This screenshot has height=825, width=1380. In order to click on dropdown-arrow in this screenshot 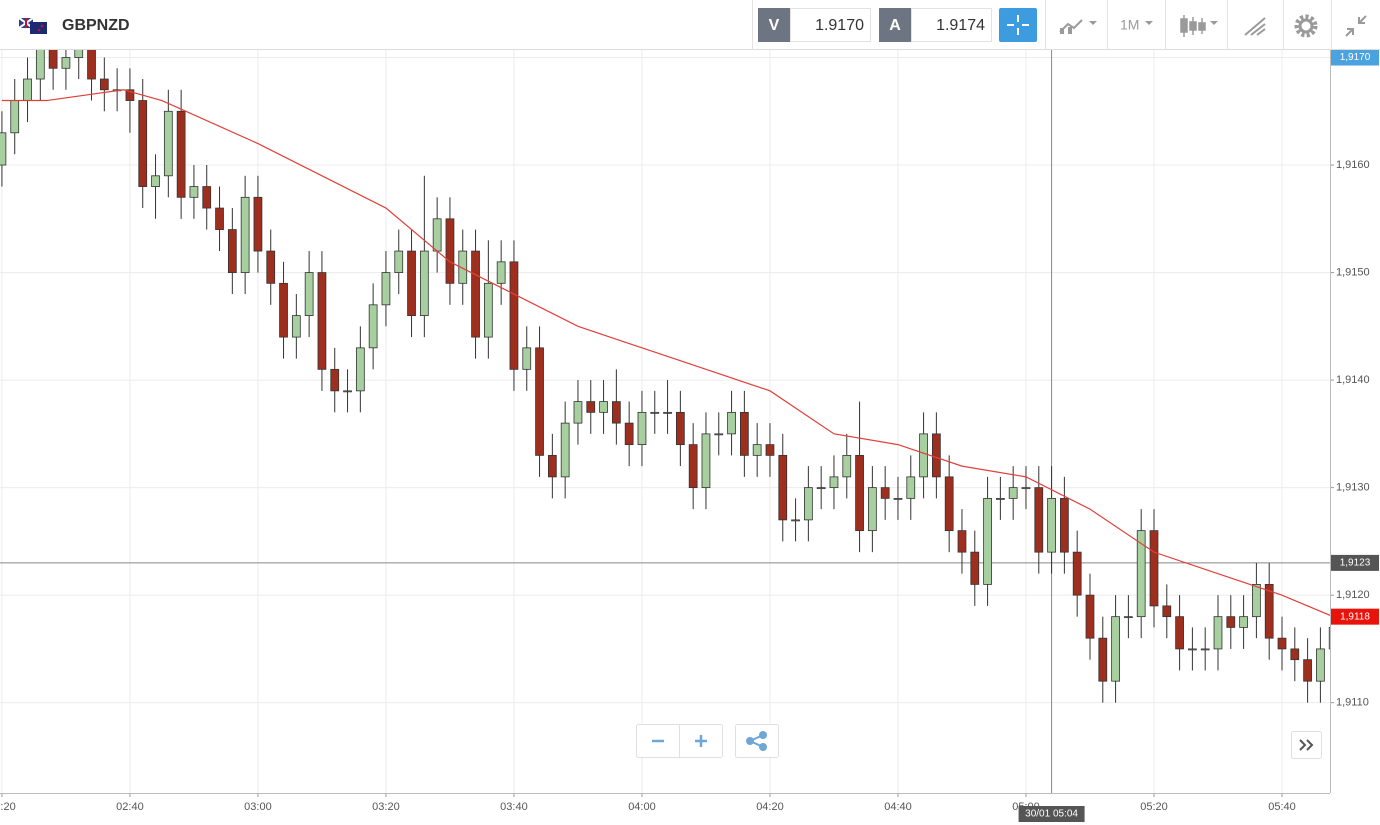, I will do `click(1149, 23)`.